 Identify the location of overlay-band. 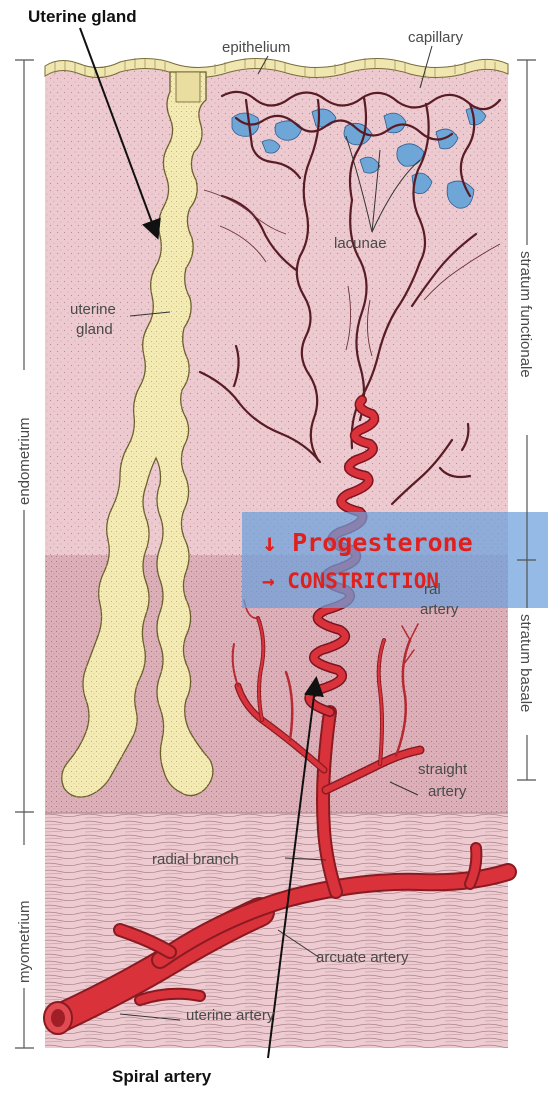
(395, 560).